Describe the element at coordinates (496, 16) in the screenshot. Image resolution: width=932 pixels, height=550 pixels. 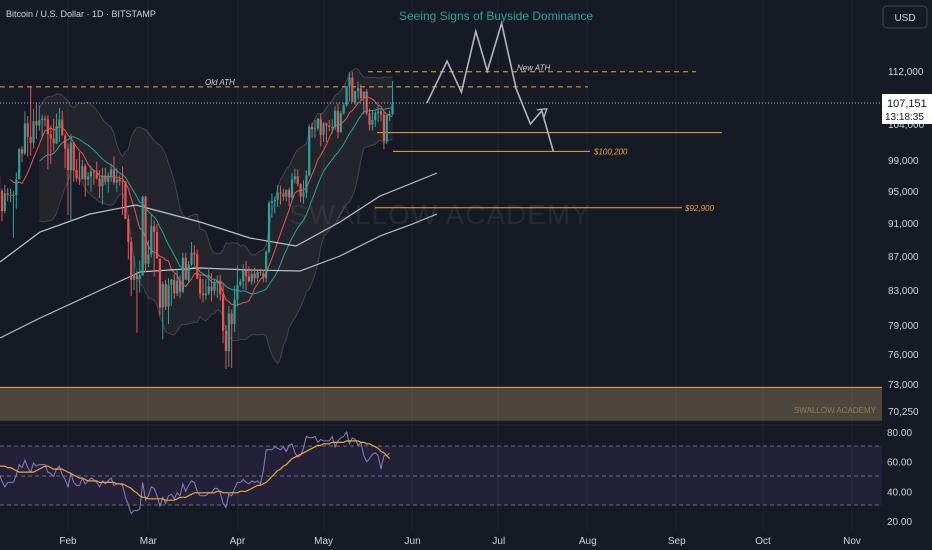
I see `chart-title: Seeing Signs of Buyside Dominance` at that location.